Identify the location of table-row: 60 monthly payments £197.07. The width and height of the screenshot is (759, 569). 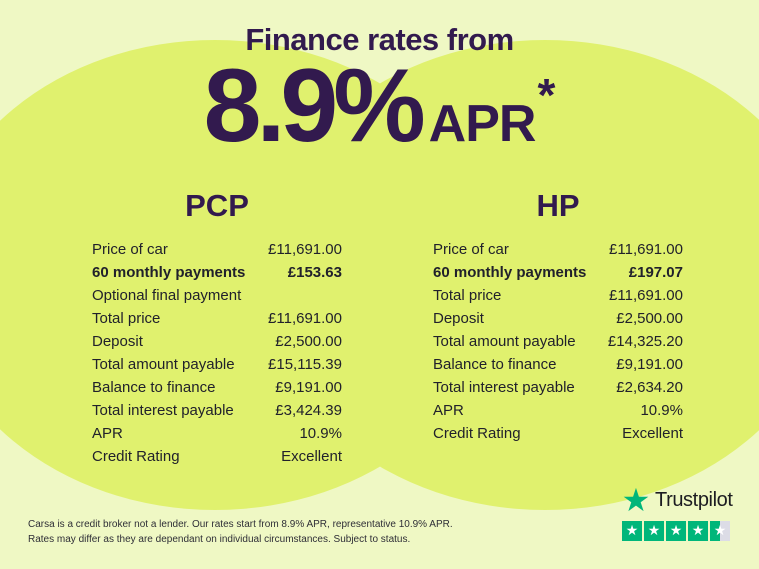
(558, 272).